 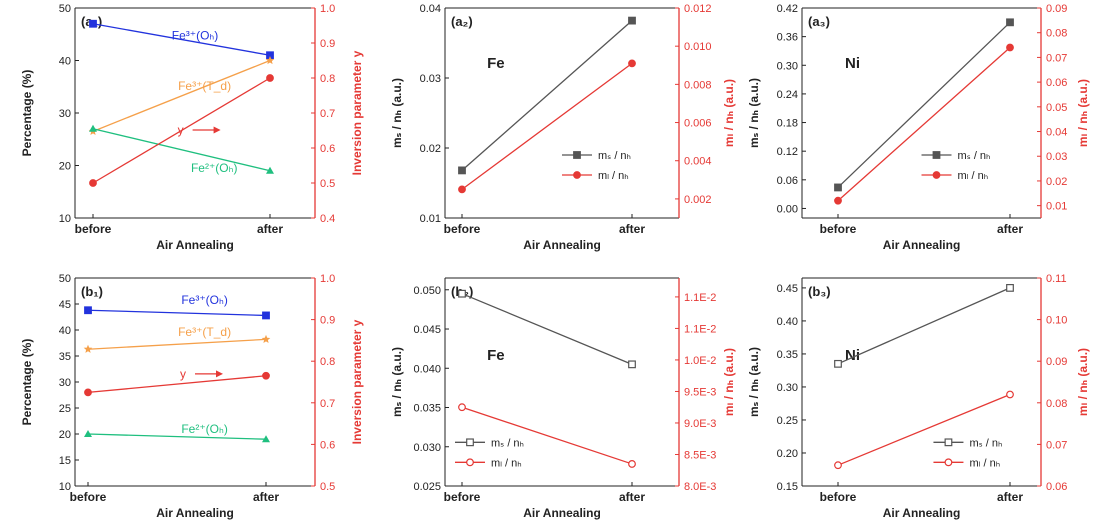 I want to click on left-y-axis-title: Percentage (%), so click(x=27, y=113).